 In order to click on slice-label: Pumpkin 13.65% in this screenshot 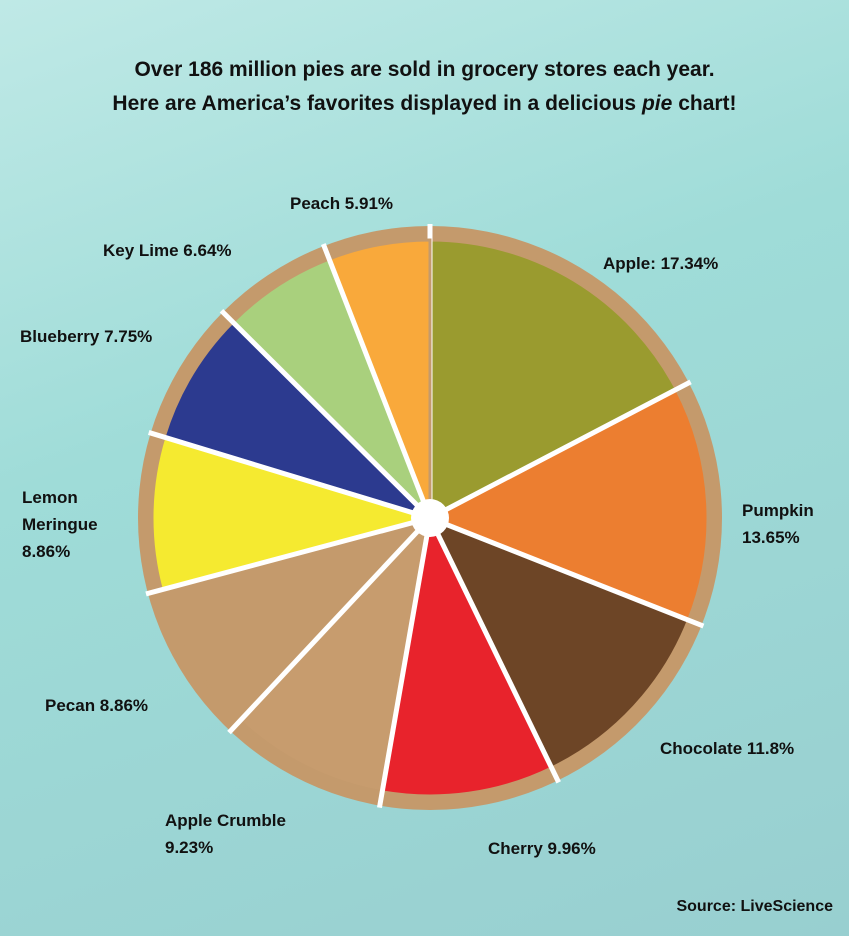, I will do `click(778, 524)`.